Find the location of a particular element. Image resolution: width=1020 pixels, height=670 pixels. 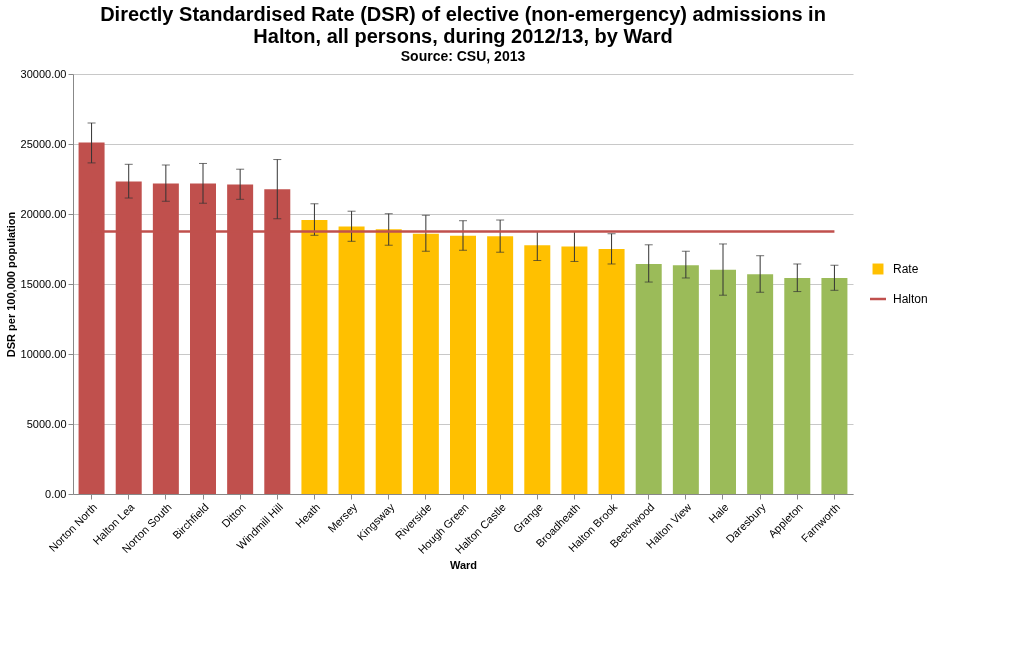

x-tick-label: Hale is located at coordinates (718, 513).